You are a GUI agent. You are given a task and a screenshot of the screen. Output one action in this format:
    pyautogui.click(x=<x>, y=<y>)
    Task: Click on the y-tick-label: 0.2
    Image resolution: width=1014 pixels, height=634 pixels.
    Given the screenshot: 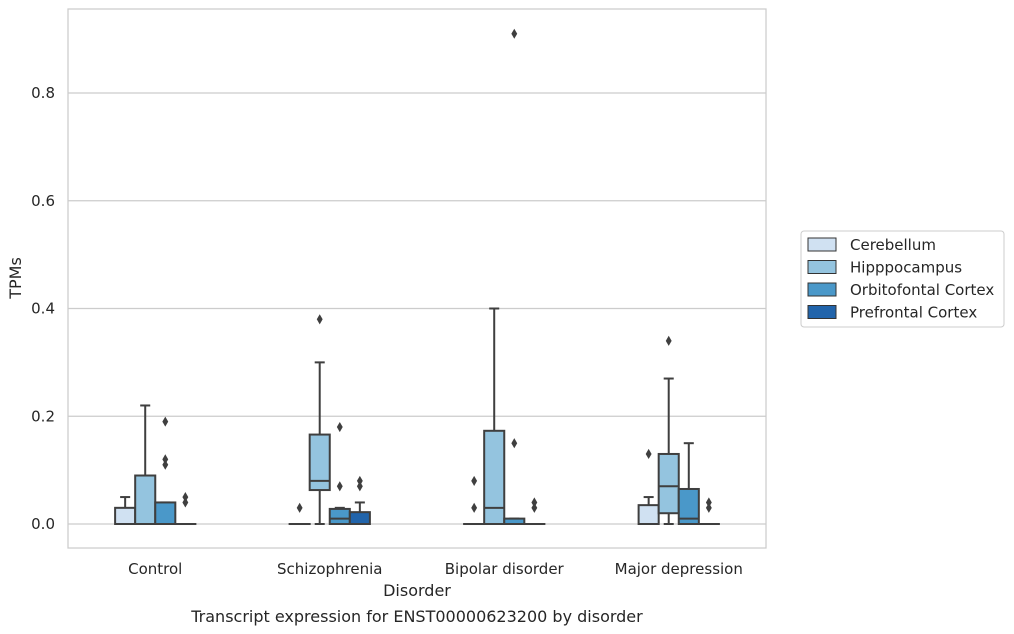 What is the action you would take?
    pyautogui.click(x=43, y=416)
    